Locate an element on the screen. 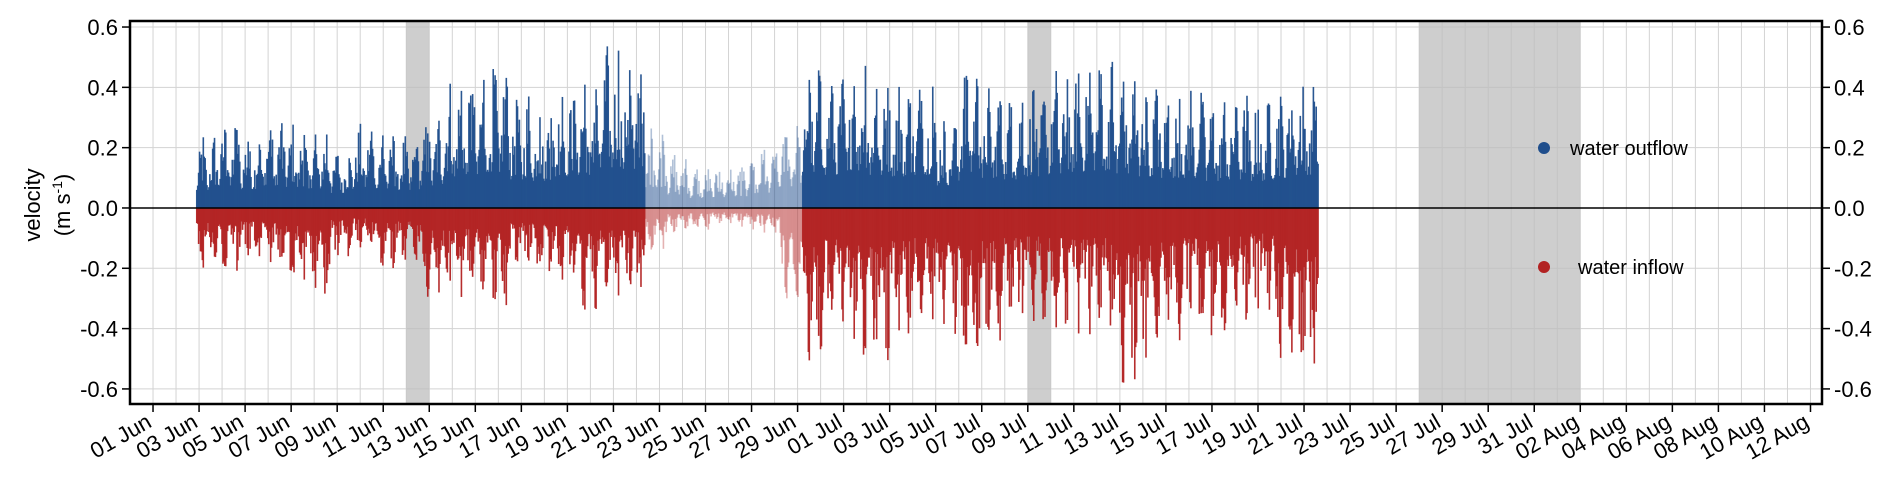  y-tick-label-right: -0.4 is located at coordinates (1853, 329).